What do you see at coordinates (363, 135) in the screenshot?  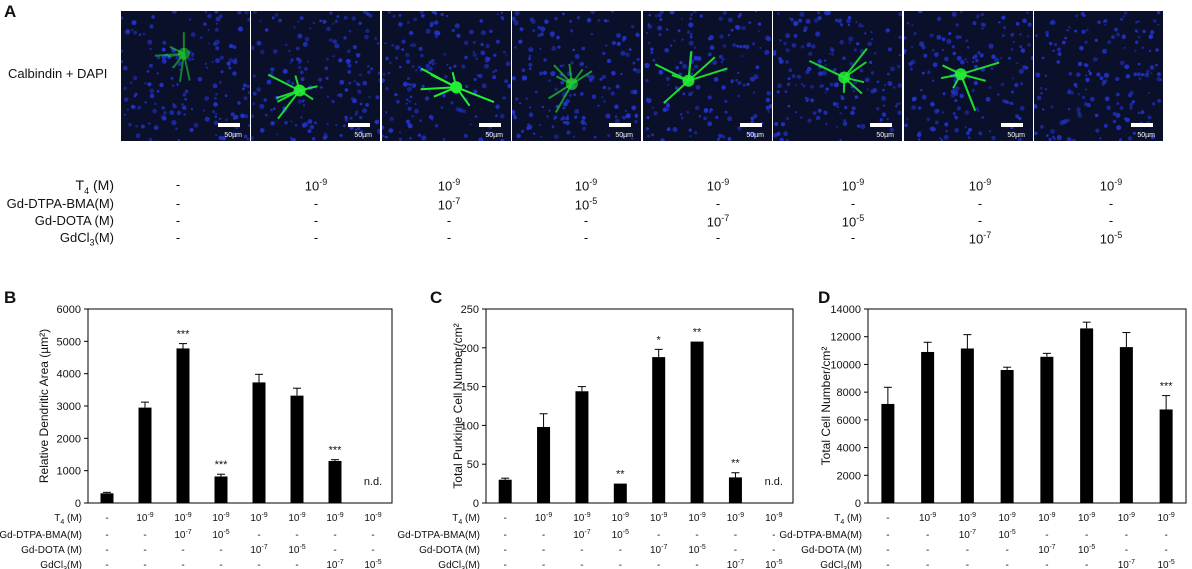 I see `scale-bar-label: 50µm` at bounding box center [363, 135].